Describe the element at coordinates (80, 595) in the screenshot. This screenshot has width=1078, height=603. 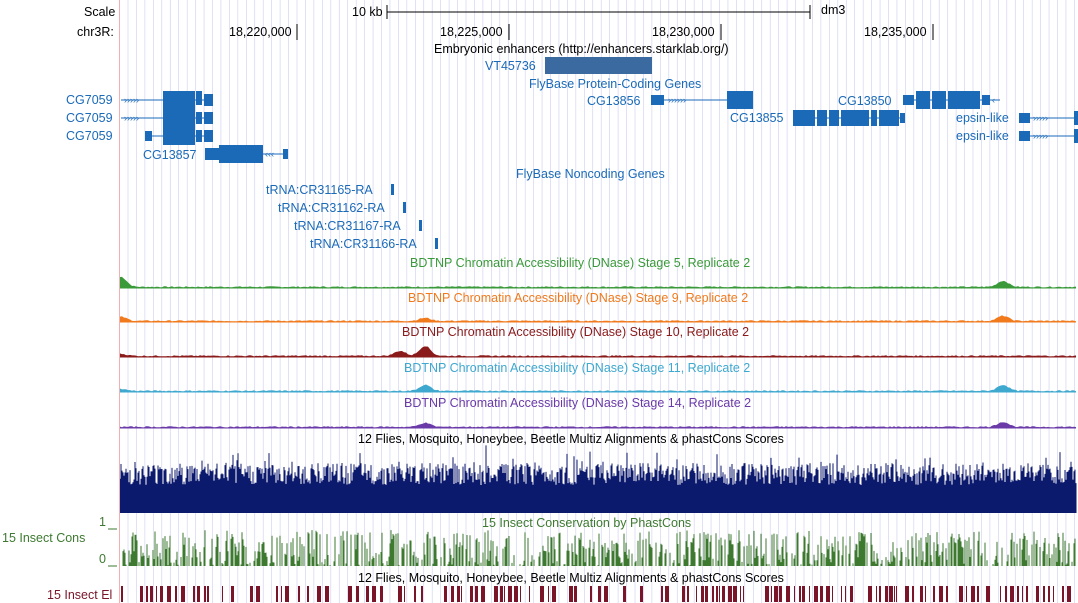
I see `elements-side-label: 15 Insect El` at that location.